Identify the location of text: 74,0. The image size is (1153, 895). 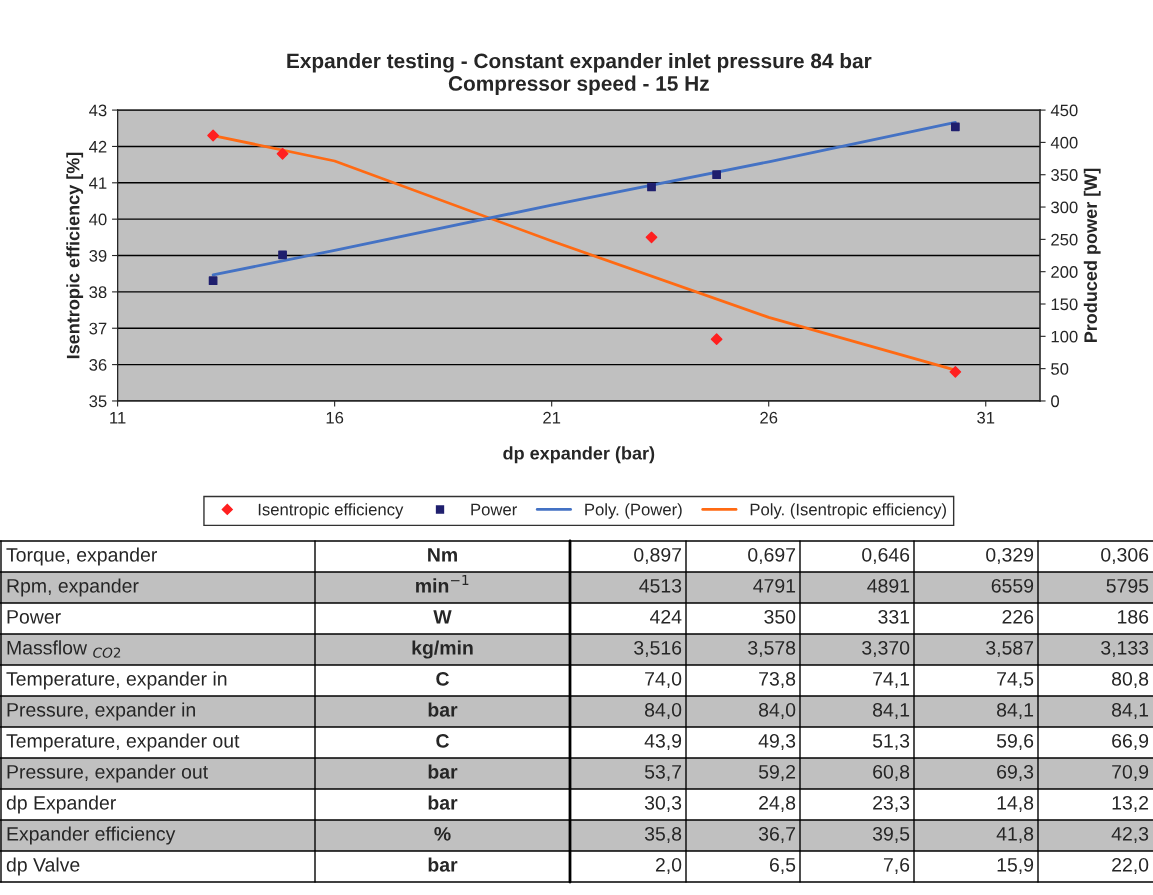
(663, 680).